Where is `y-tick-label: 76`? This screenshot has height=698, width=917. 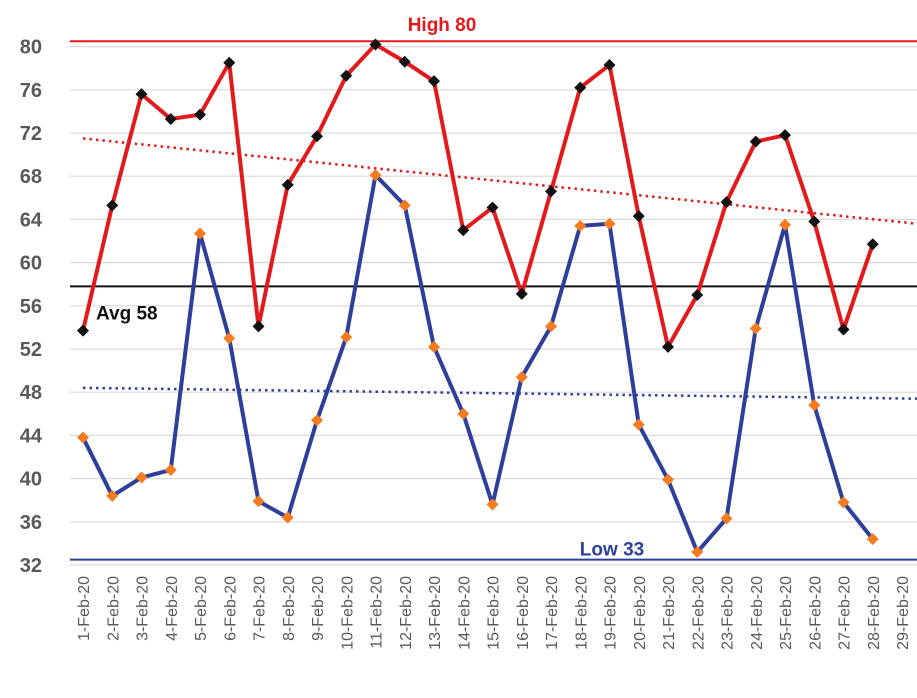
y-tick-label: 76 is located at coordinates (31, 91).